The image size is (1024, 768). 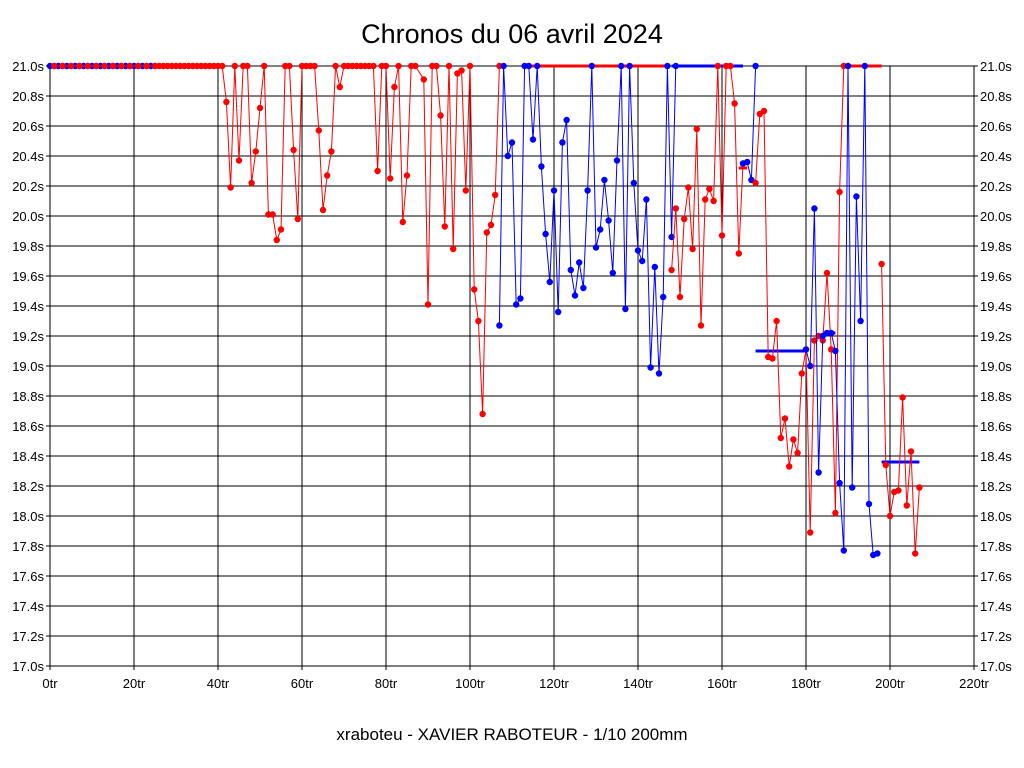 I want to click on y-tick-label-left: 20.8s, so click(x=28, y=96).